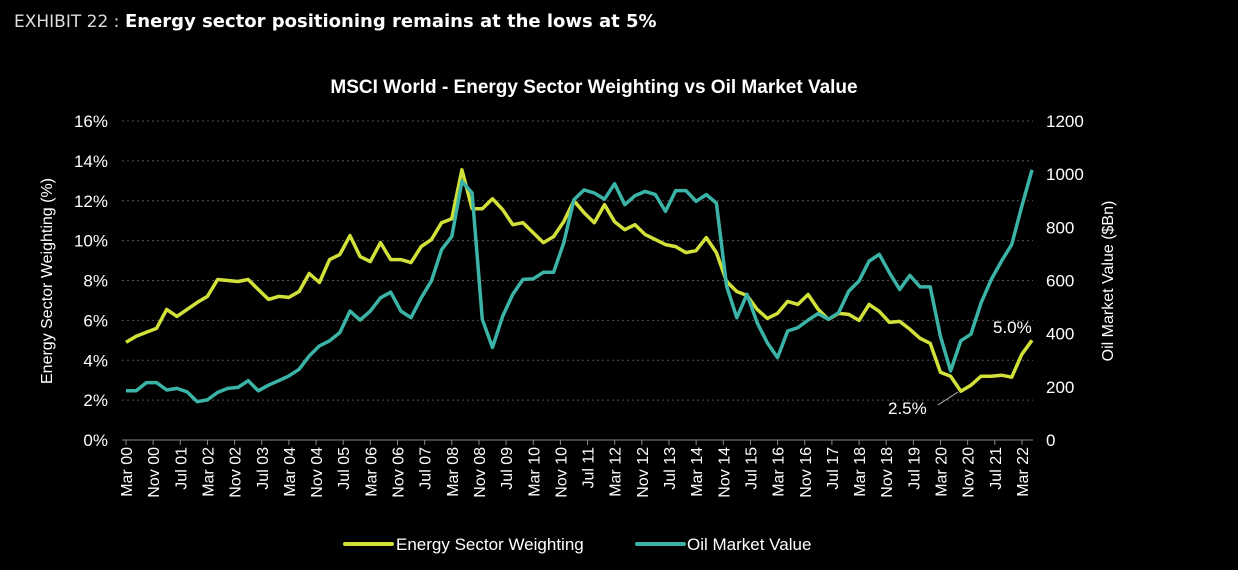  Describe the element at coordinates (1108, 281) in the screenshot. I see `right-axis-label: Oil Market Value ($Bn)` at that location.